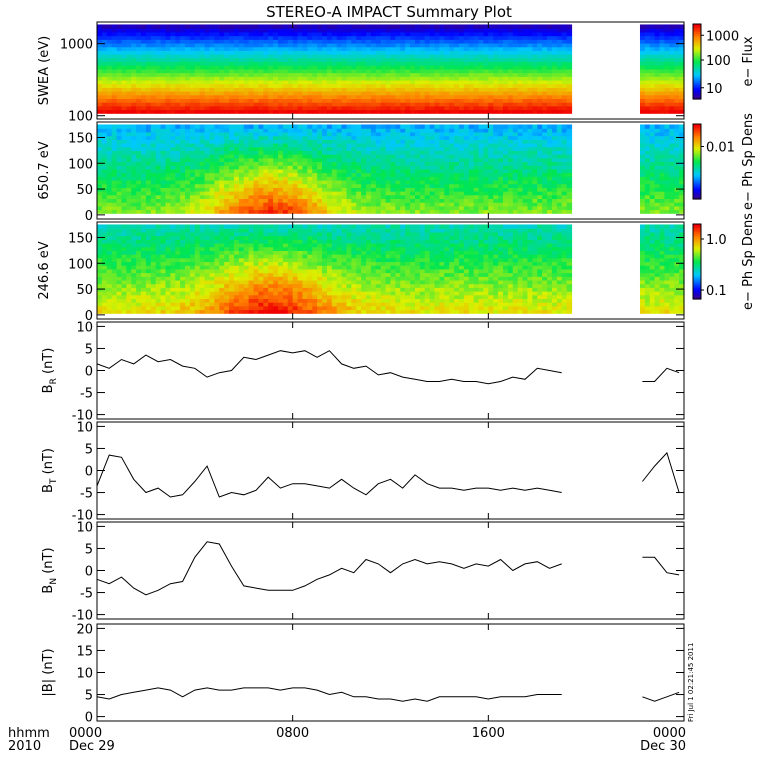 Image resolution: width=780 pixels, height=780 pixels. I want to click on colorbar-tick-label: 0.01, so click(720, 148).